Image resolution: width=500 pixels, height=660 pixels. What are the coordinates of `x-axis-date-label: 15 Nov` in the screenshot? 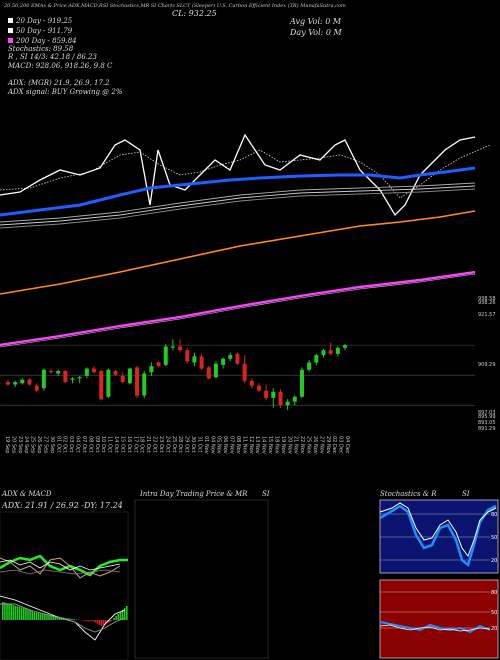 It's located at (270, 445).